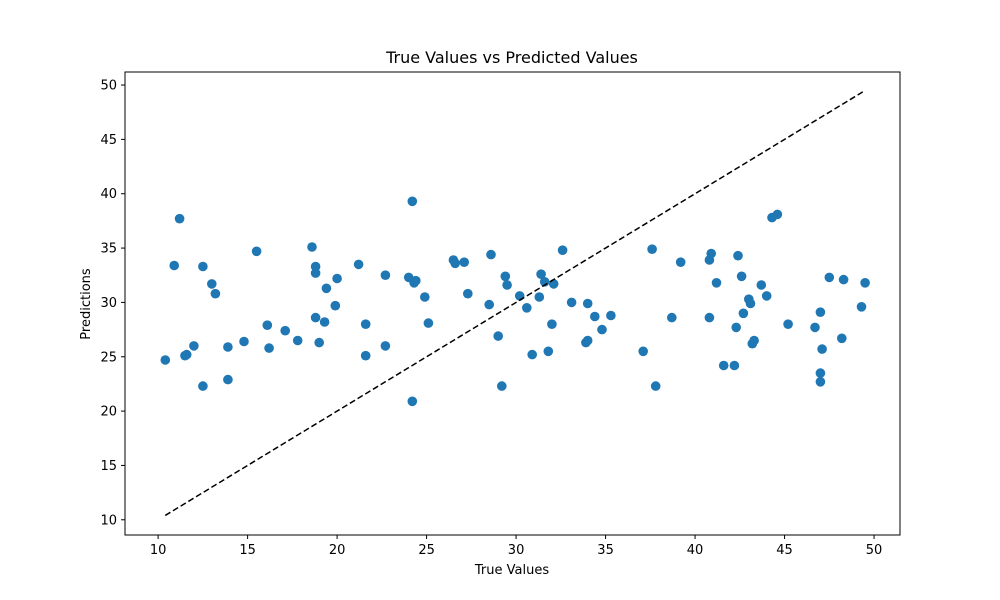  I want to click on x-tick-label: 10, so click(158, 550).